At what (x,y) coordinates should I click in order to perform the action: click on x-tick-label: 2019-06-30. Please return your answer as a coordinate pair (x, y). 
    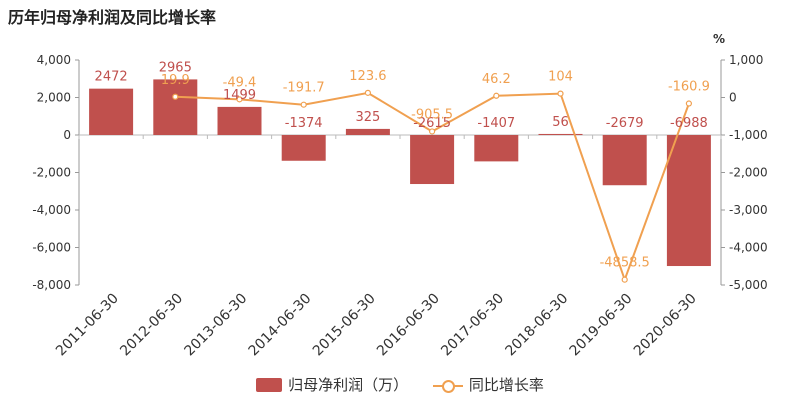
    Looking at the image, I should click on (601, 325).